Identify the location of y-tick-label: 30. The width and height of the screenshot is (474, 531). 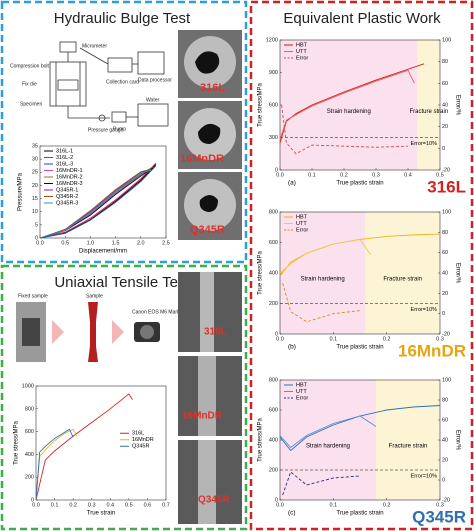
(35, 160).